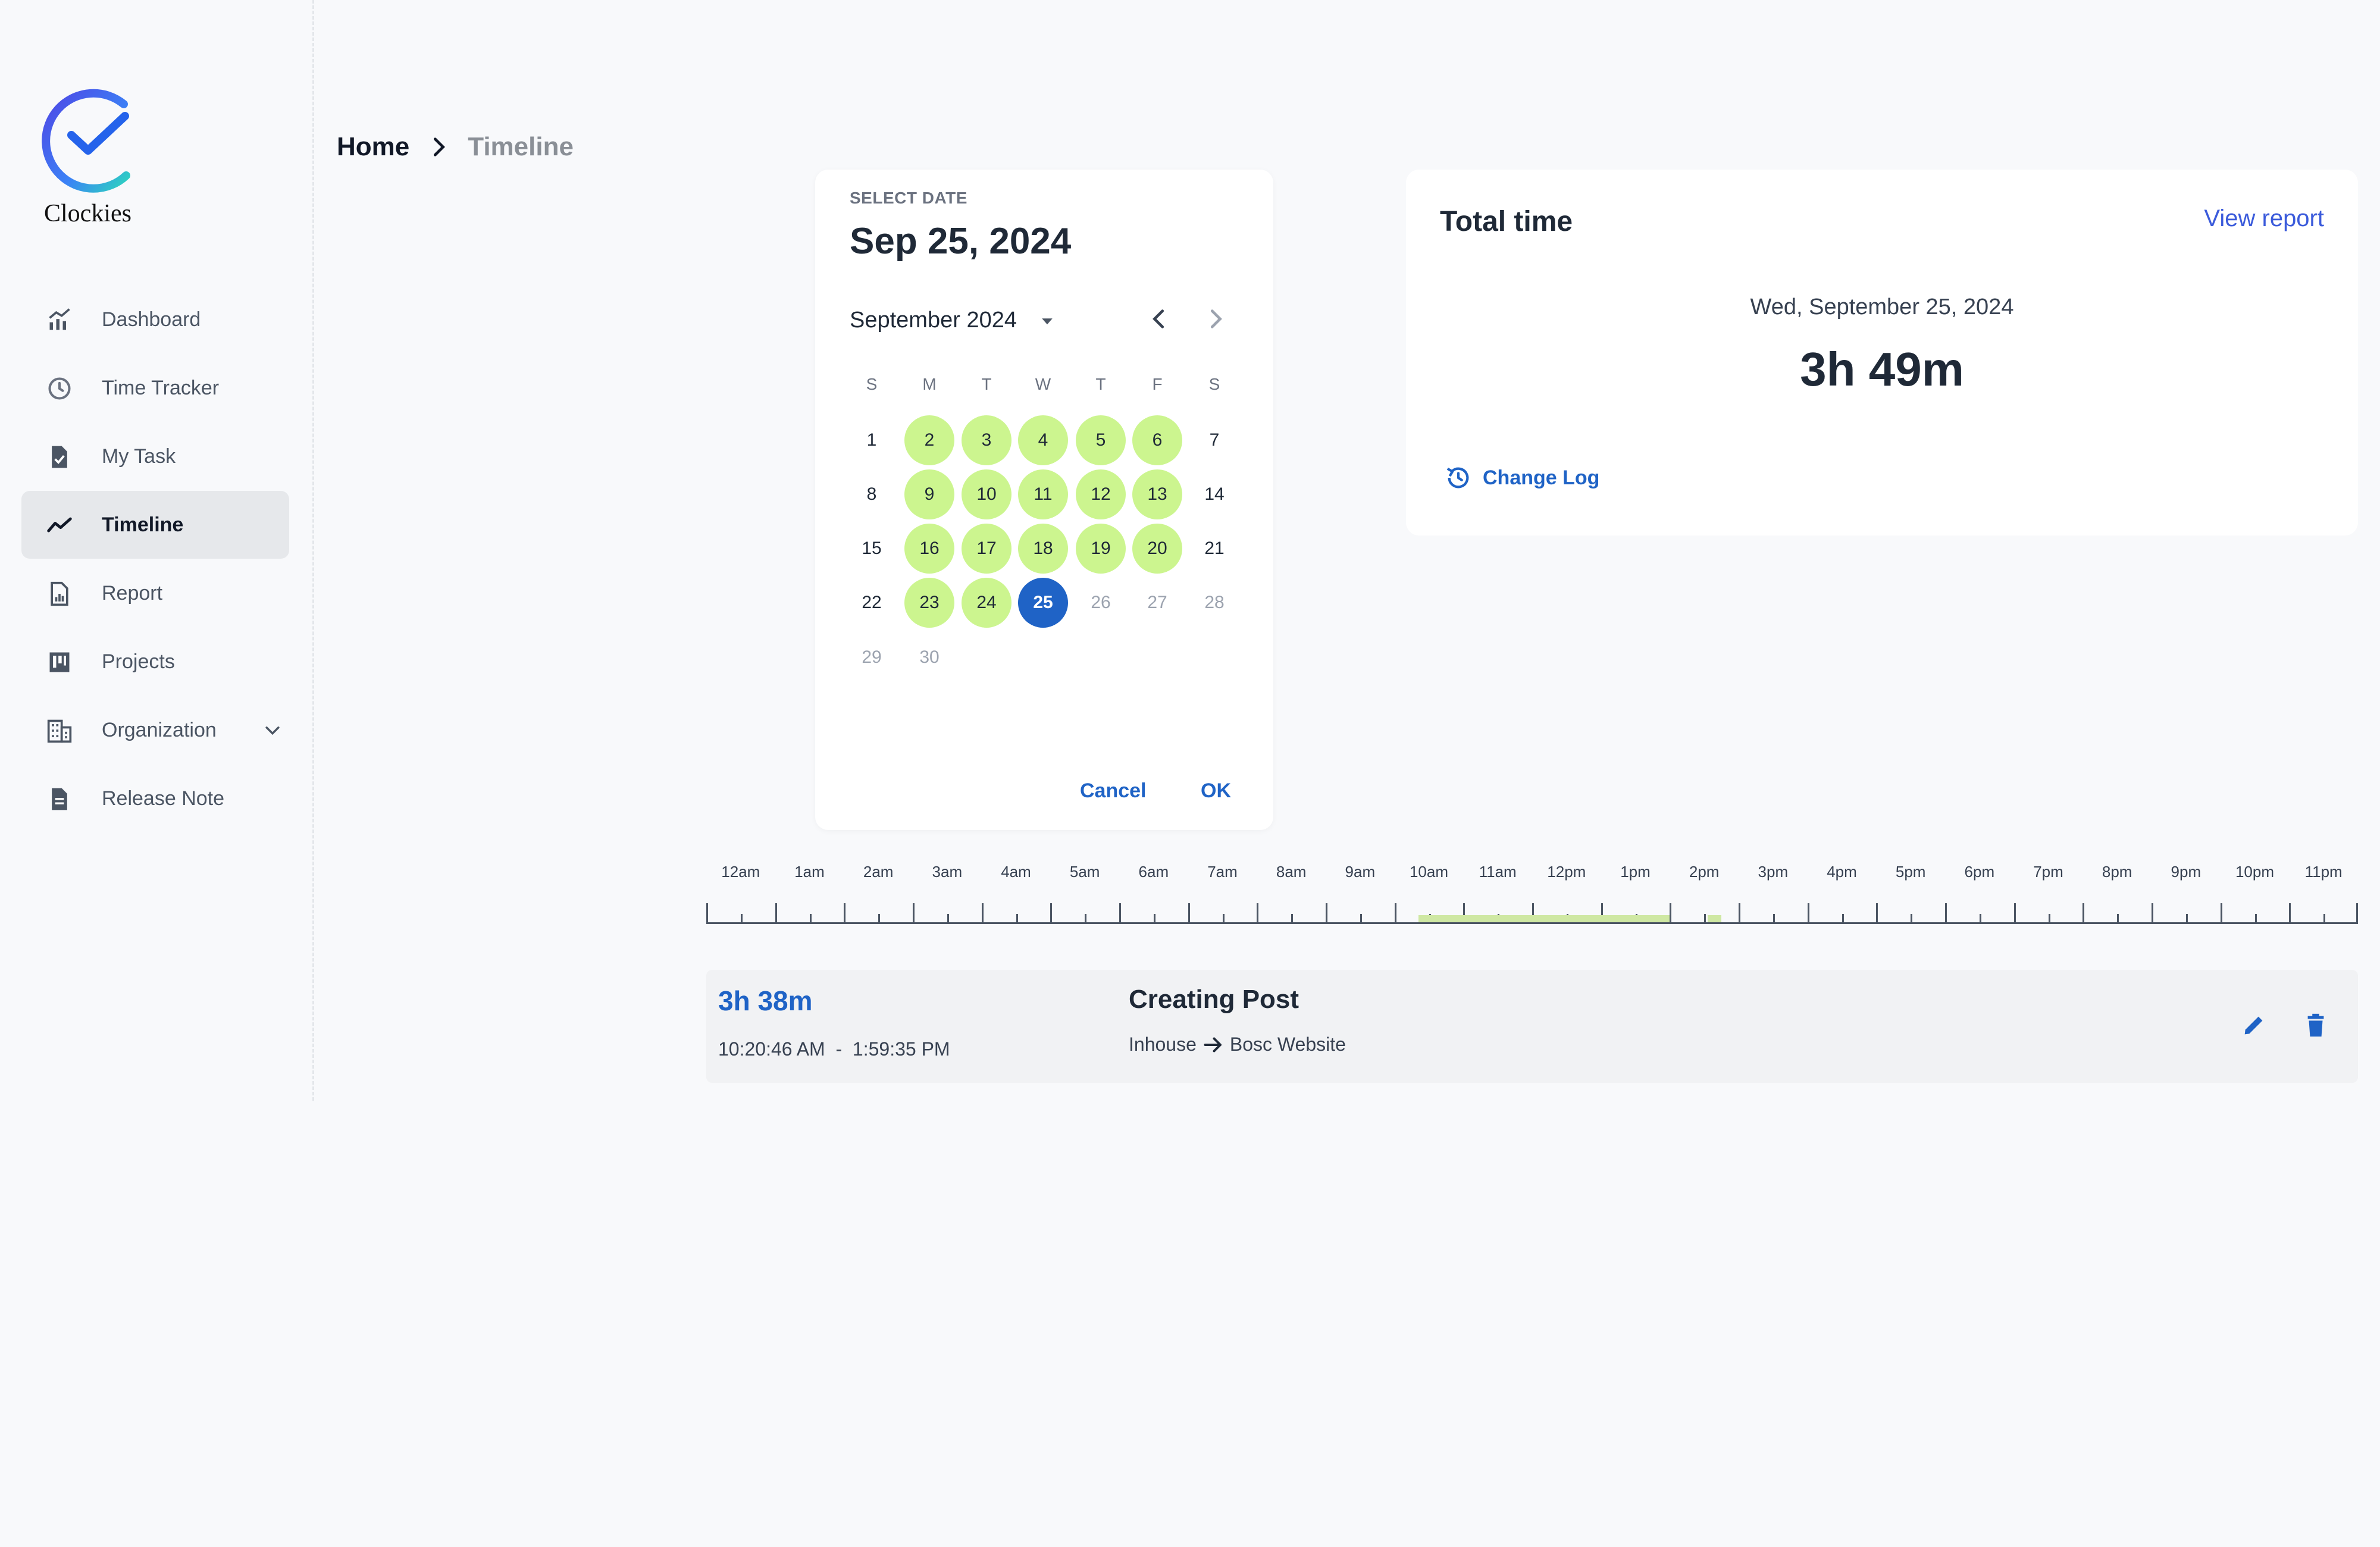 The width and height of the screenshot is (2380, 1547). Describe the element at coordinates (59, 319) in the screenshot. I see `chart-icon` at that location.